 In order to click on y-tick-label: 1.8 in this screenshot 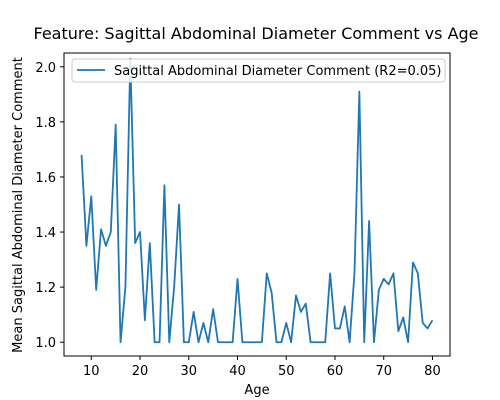, I will do `click(45, 123)`.